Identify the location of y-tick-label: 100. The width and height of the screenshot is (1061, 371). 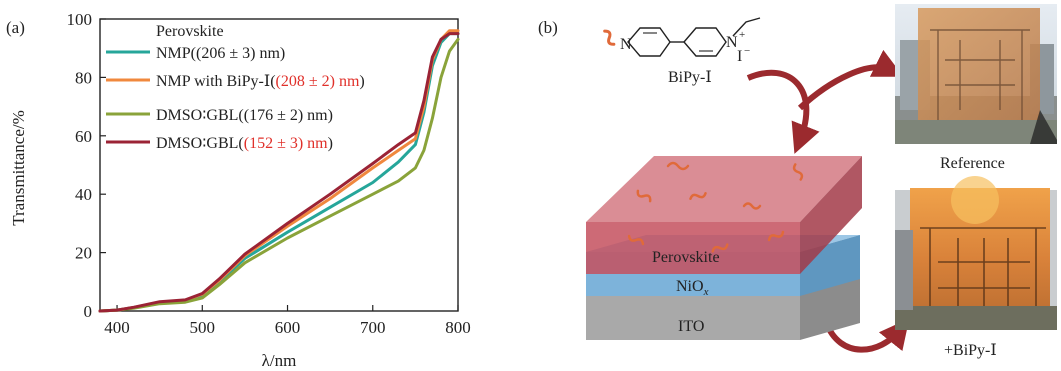
(80, 19).